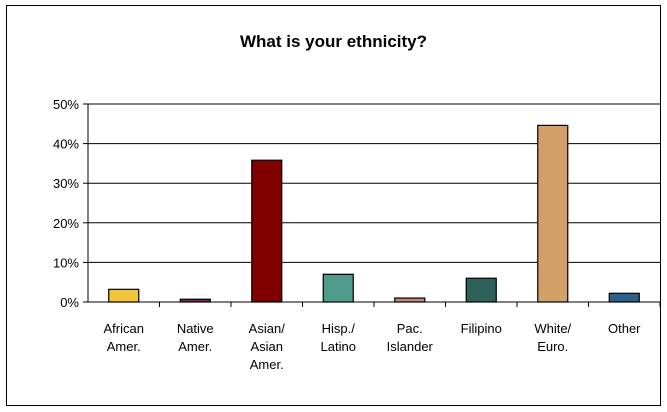 Image resolution: width=667 pixels, height=412 pixels. Describe the element at coordinates (552, 337) in the screenshot. I see `x-category-label: White/Euro.` at that location.